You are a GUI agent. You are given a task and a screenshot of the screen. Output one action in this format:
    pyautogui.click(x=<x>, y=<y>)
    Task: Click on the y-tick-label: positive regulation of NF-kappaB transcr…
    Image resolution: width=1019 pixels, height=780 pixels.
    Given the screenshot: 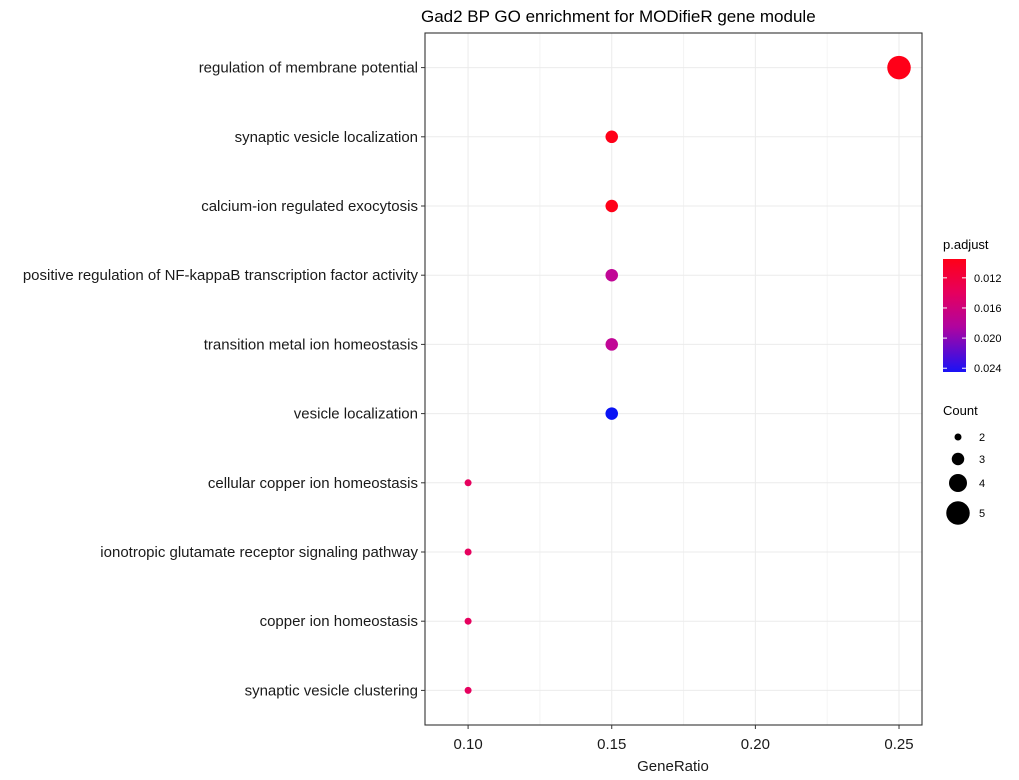 What is the action you would take?
    pyautogui.click(x=221, y=275)
    